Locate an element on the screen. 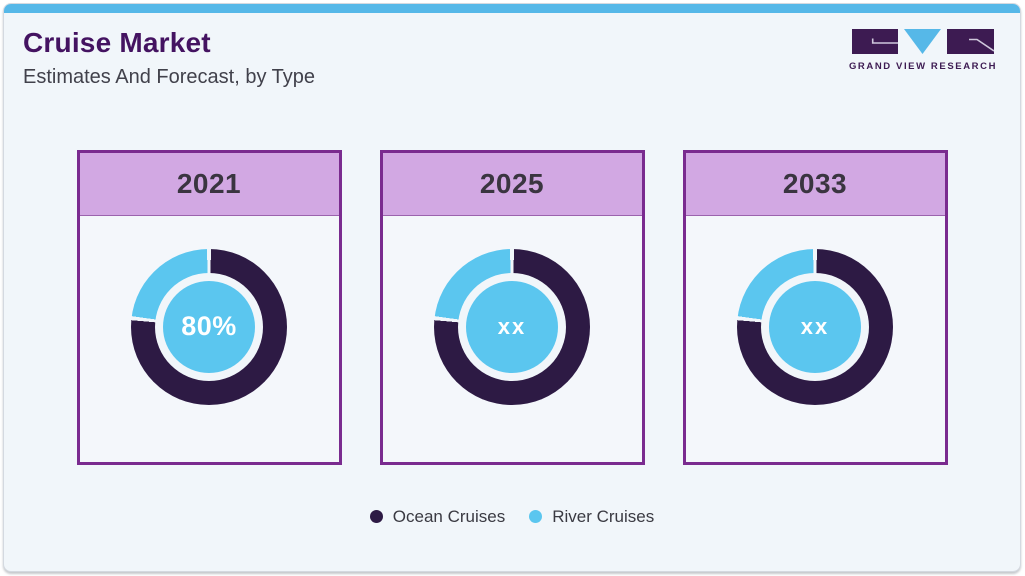 The width and height of the screenshot is (1025, 576). year-label: 2025 is located at coordinates (512, 183).